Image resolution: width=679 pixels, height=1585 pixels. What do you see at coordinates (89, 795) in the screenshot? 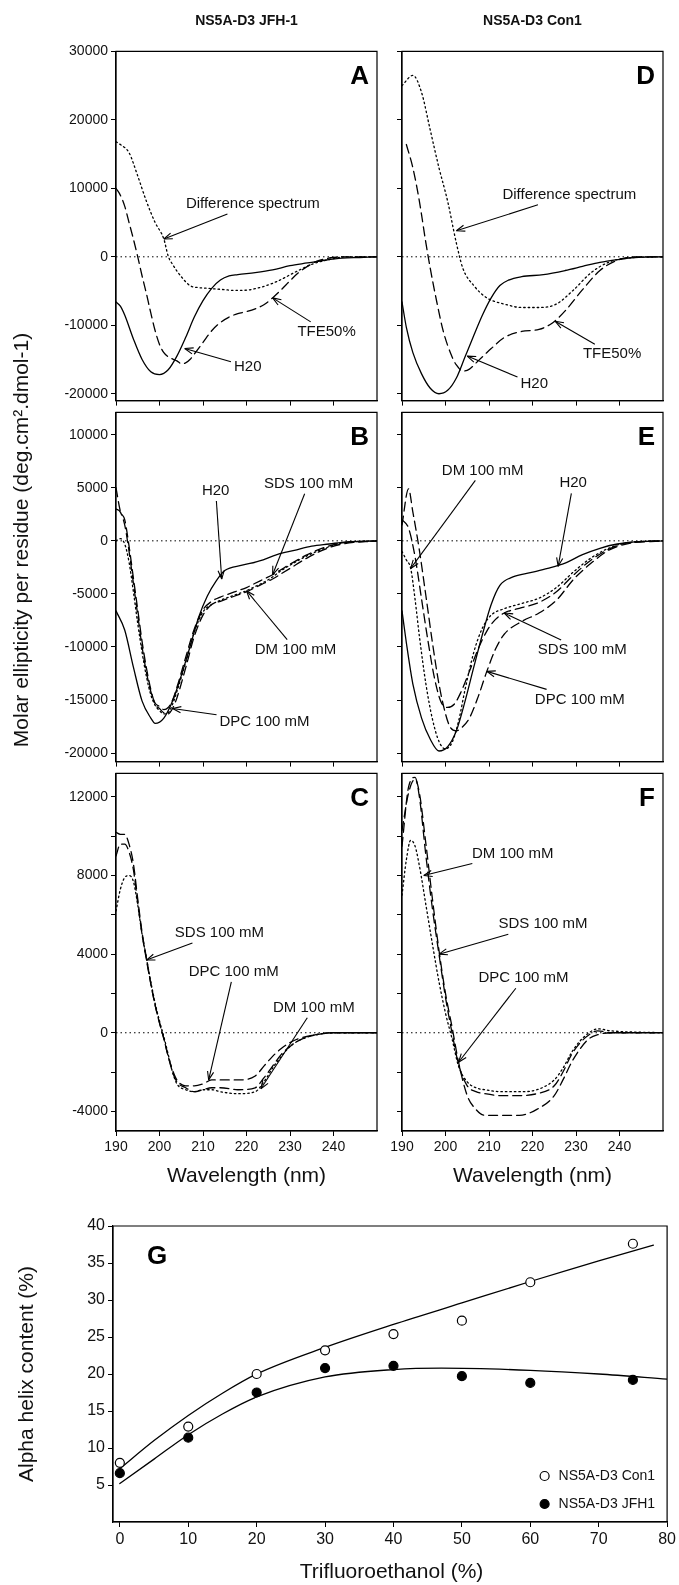
I see `y-tick-label: 12000` at bounding box center [89, 795].